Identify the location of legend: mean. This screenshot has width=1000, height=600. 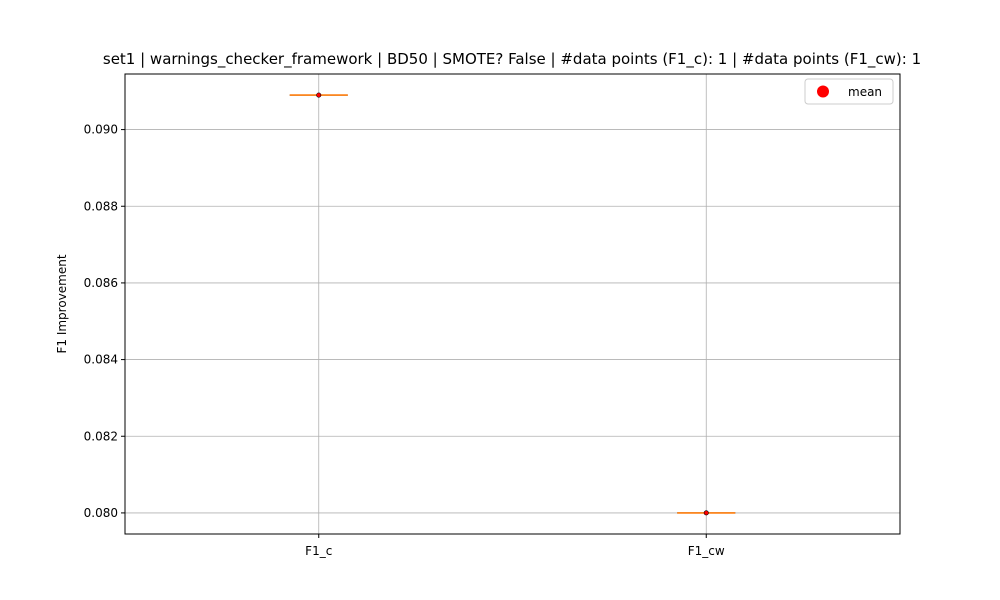
(849, 91).